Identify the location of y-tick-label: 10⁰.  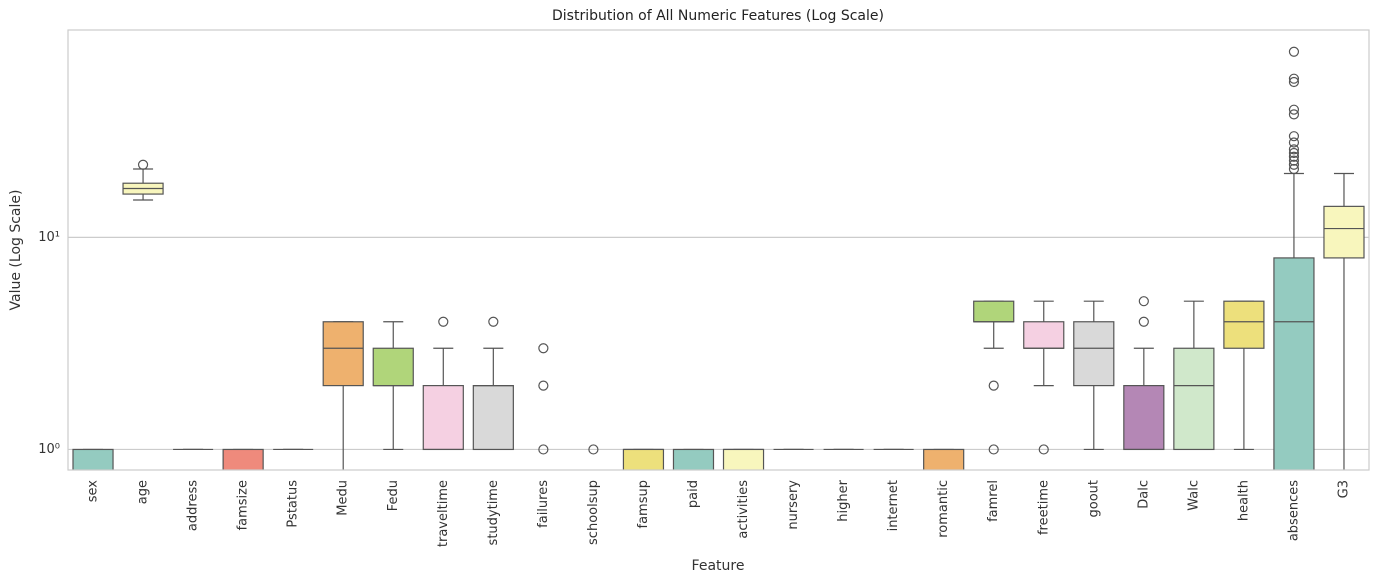
(49, 449).